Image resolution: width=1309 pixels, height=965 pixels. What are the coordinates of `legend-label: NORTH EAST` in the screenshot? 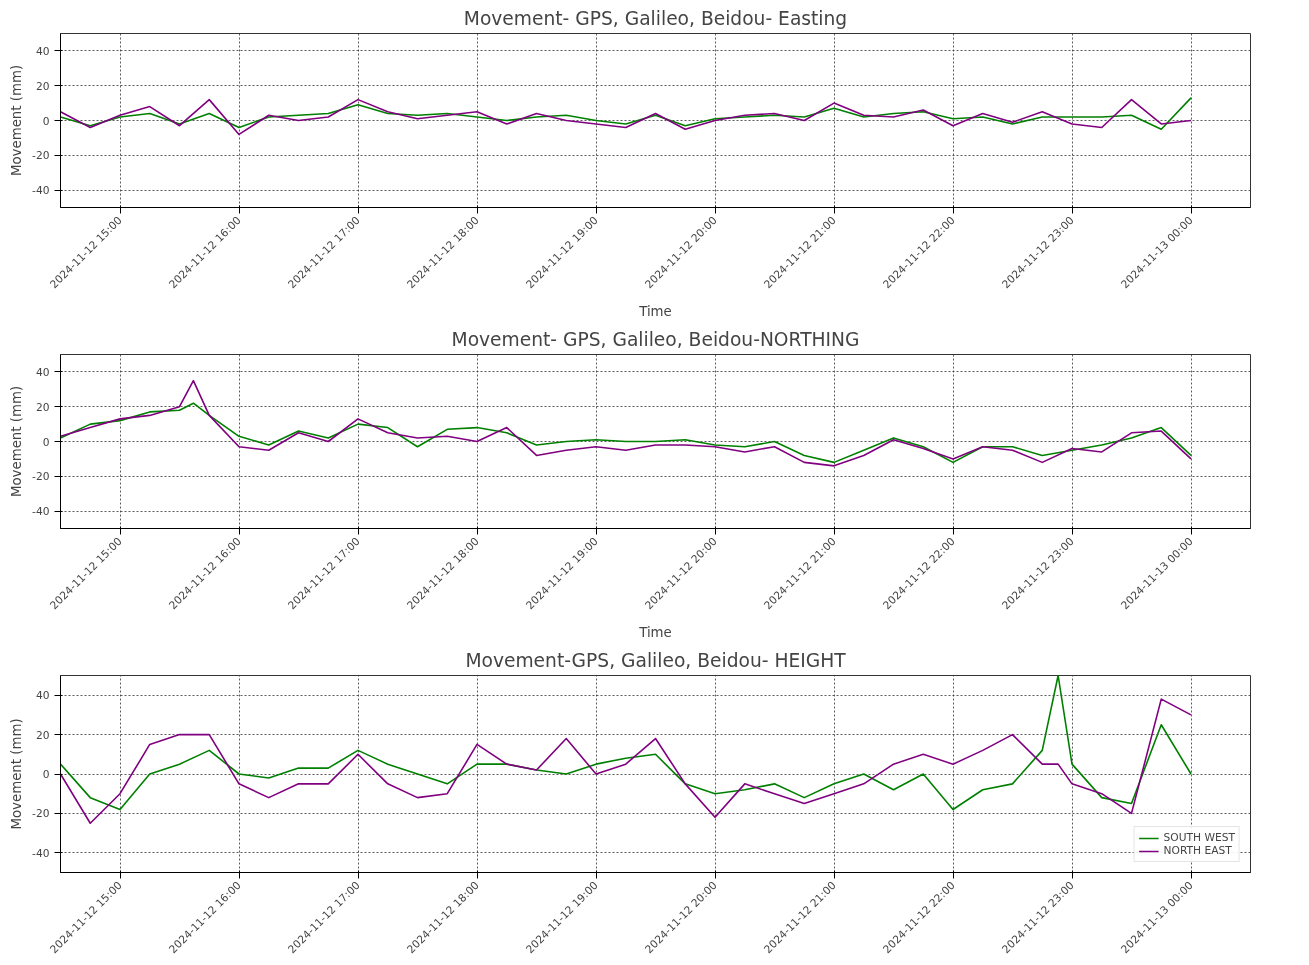 It's located at (1197, 850).